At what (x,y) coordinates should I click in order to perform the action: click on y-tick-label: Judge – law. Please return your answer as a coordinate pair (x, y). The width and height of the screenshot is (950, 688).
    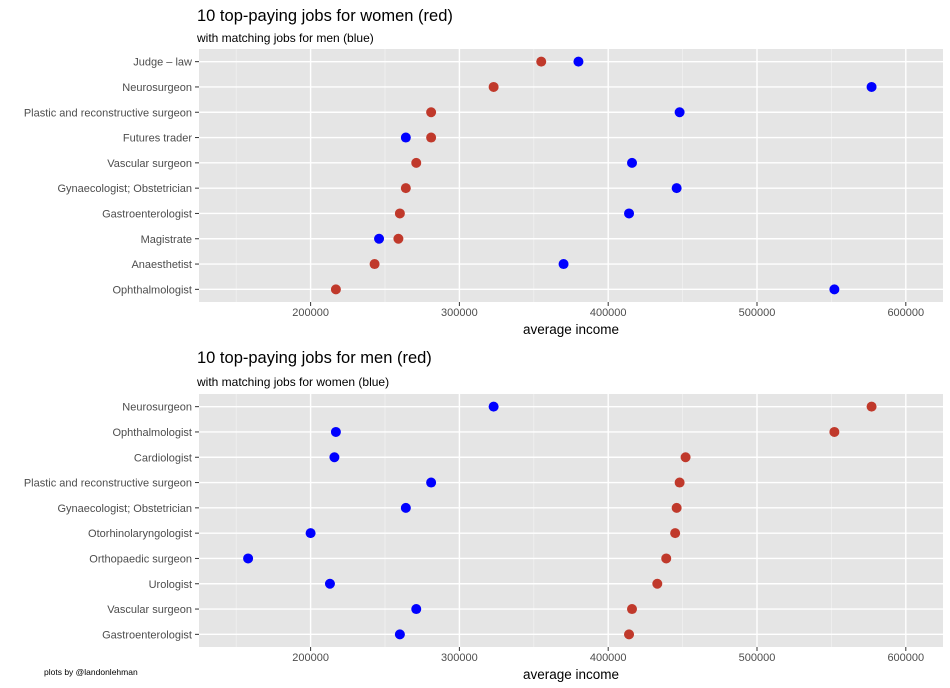
    Looking at the image, I should click on (162, 63).